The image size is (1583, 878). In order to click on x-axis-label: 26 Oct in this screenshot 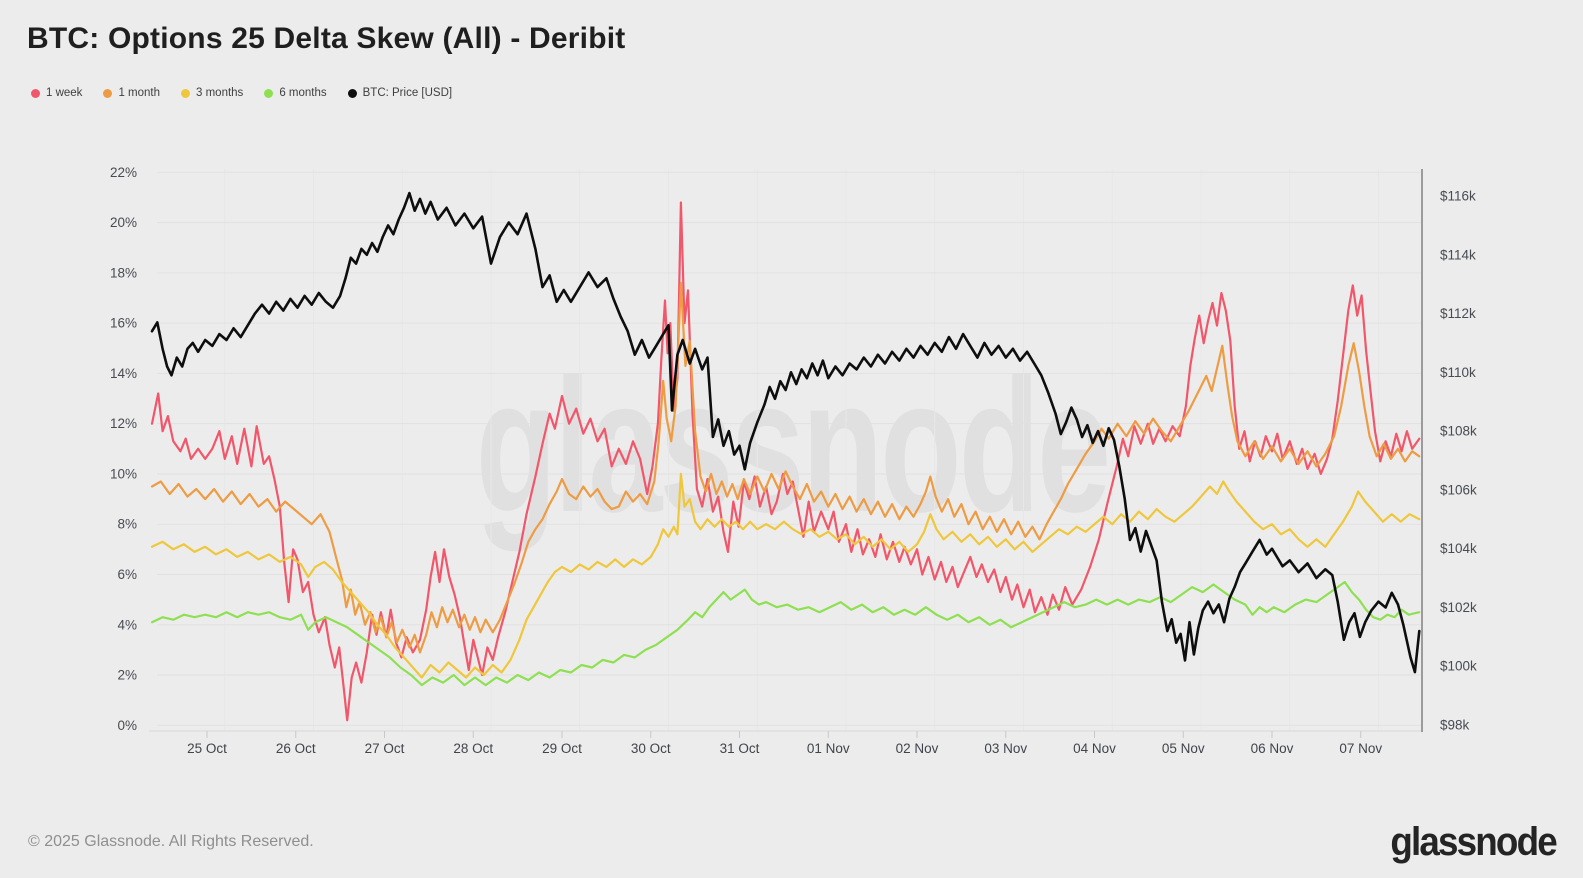, I will do `click(296, 748)`.